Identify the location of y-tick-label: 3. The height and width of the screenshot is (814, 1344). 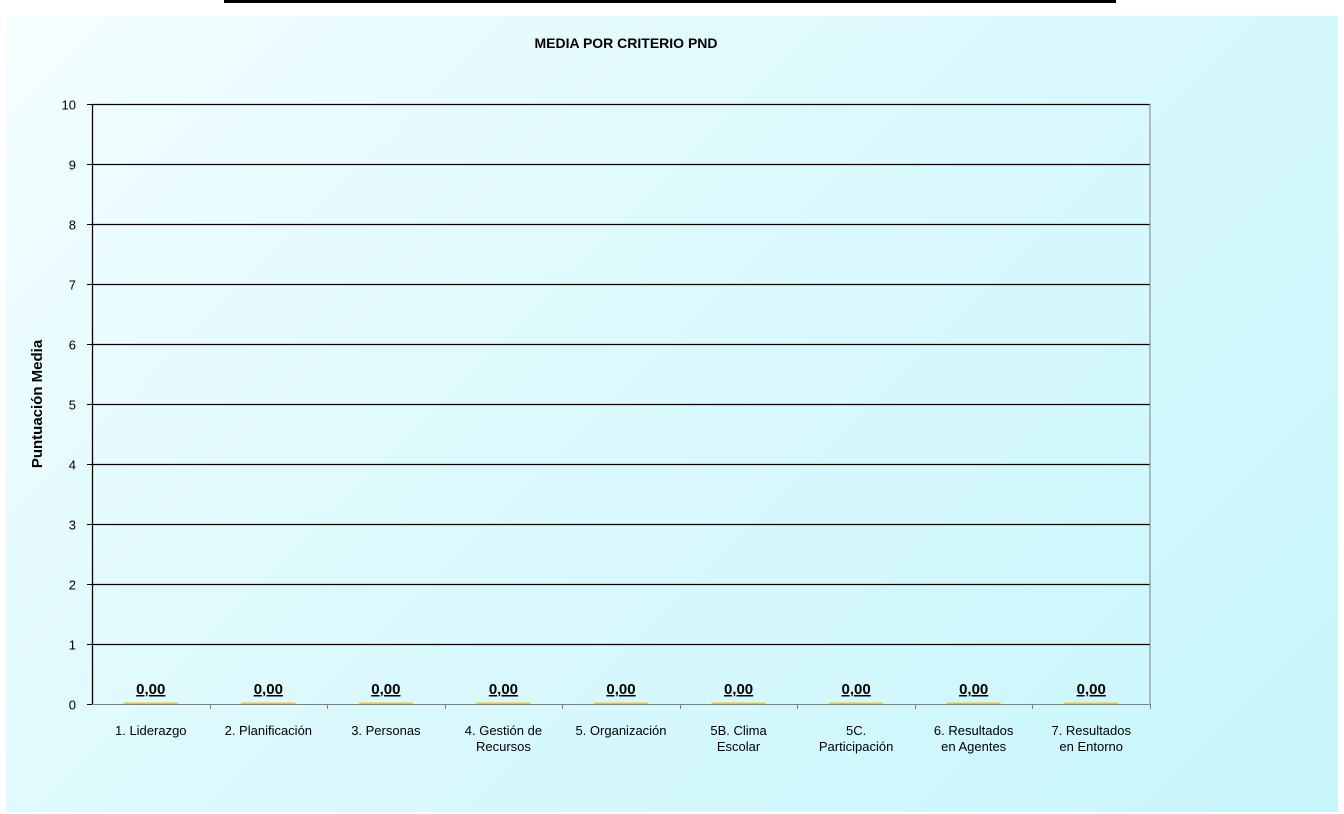
(72, 525).